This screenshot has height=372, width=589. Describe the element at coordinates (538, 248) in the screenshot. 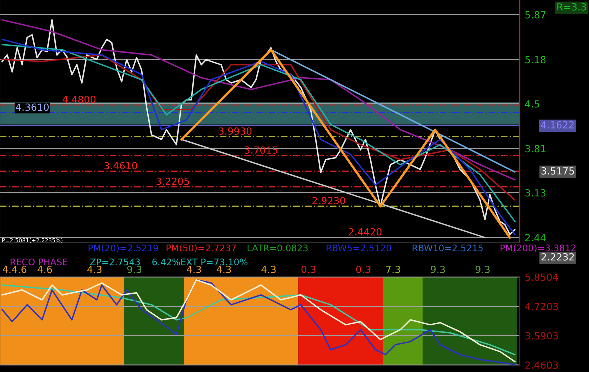

I see `text: PM(200)=3.3812` at that location.